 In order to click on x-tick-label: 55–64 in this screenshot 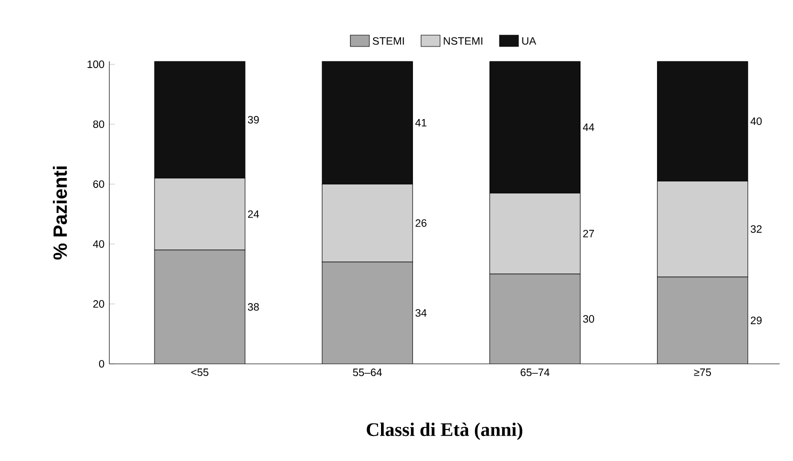, I will do `click(367, 372)`.